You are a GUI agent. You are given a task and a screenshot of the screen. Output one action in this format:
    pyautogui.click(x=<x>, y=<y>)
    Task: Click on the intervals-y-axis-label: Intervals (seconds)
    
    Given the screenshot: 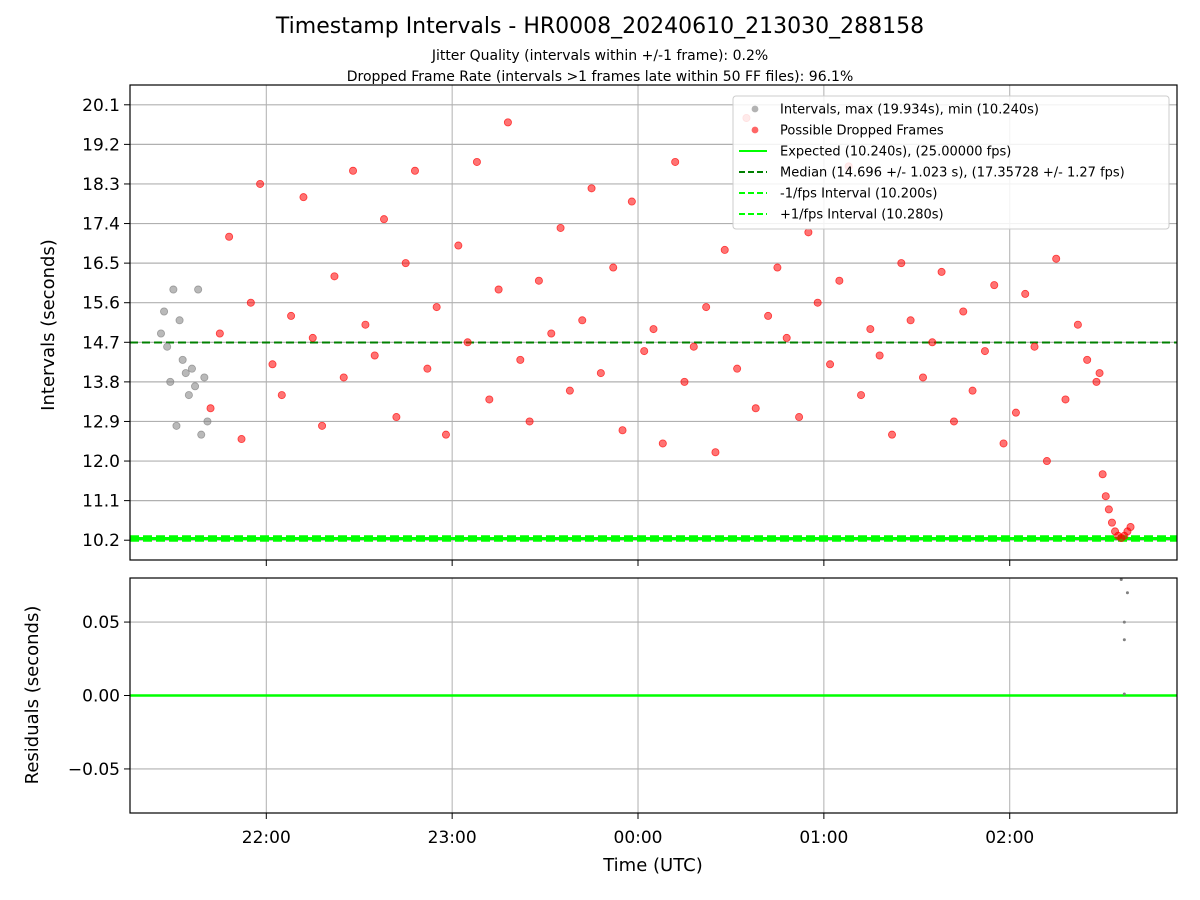 What is the action you would take?
    pyautogui.click(x=48, y=325)
    